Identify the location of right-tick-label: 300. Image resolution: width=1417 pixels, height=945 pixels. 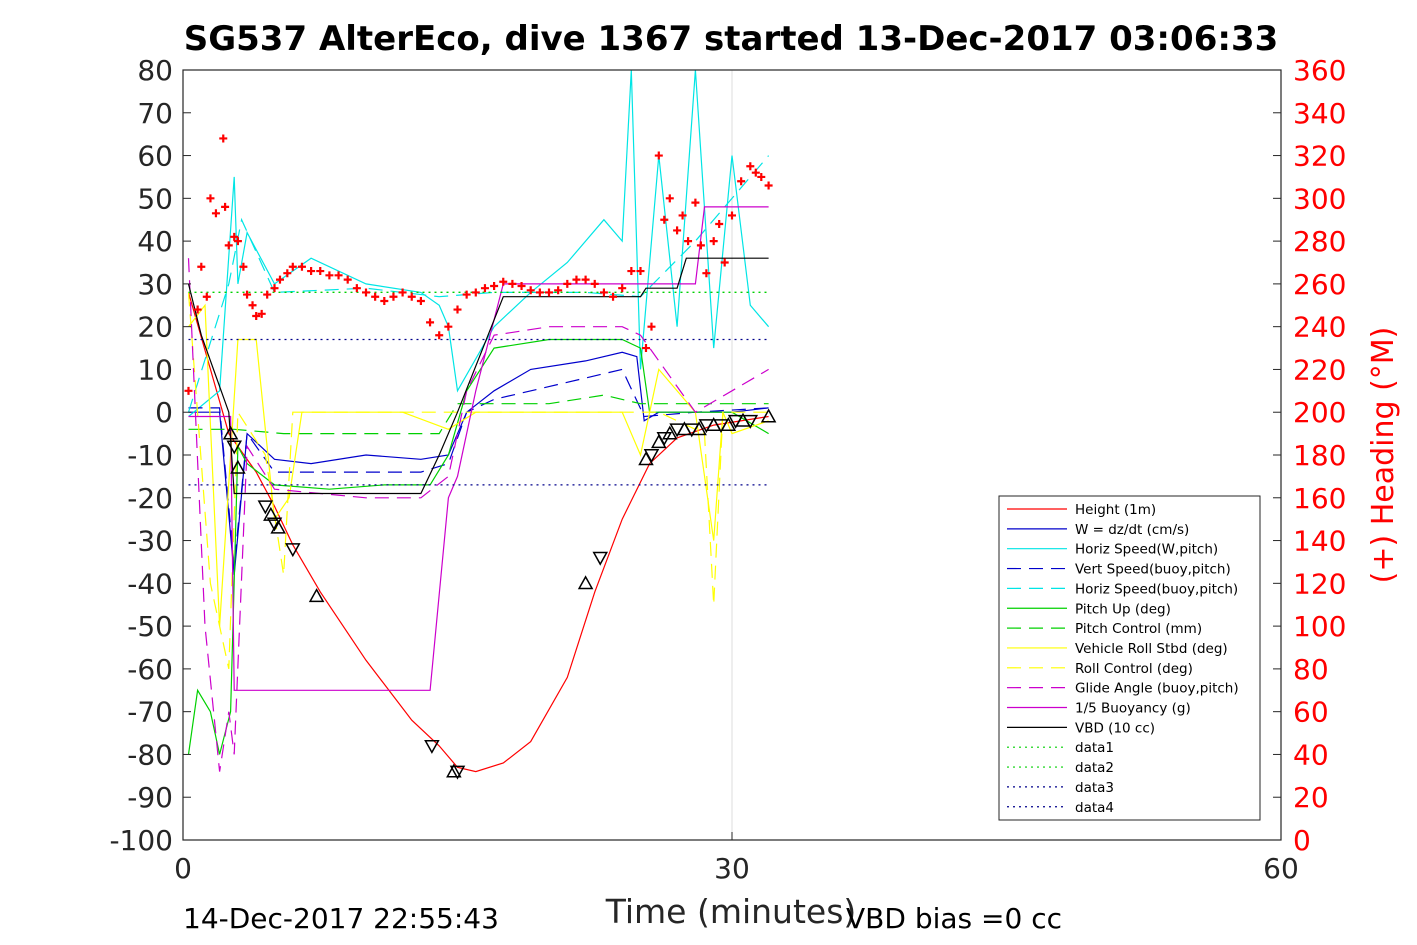
(1319, 198).